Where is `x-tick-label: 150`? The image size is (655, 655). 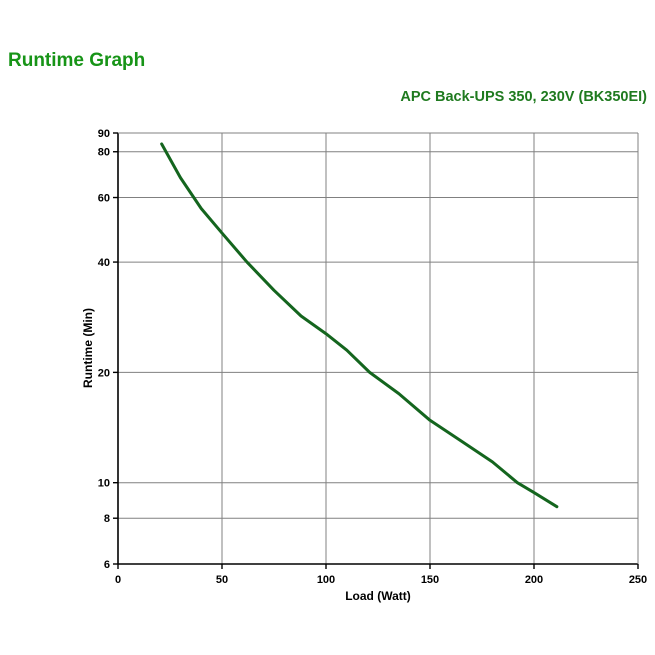 x-tick-label: 150 is located at coordinates (430, 580).